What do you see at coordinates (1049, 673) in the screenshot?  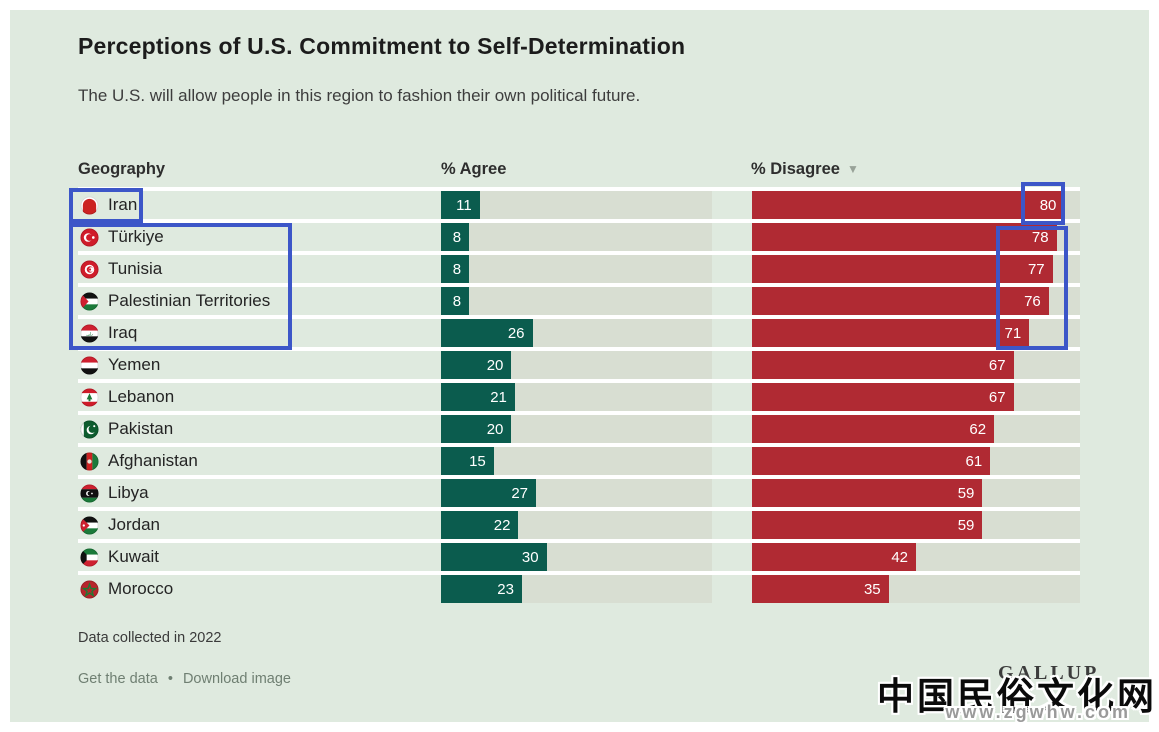 I see `gallup-logo: GALLUP` at bounding box center [1049, 673].